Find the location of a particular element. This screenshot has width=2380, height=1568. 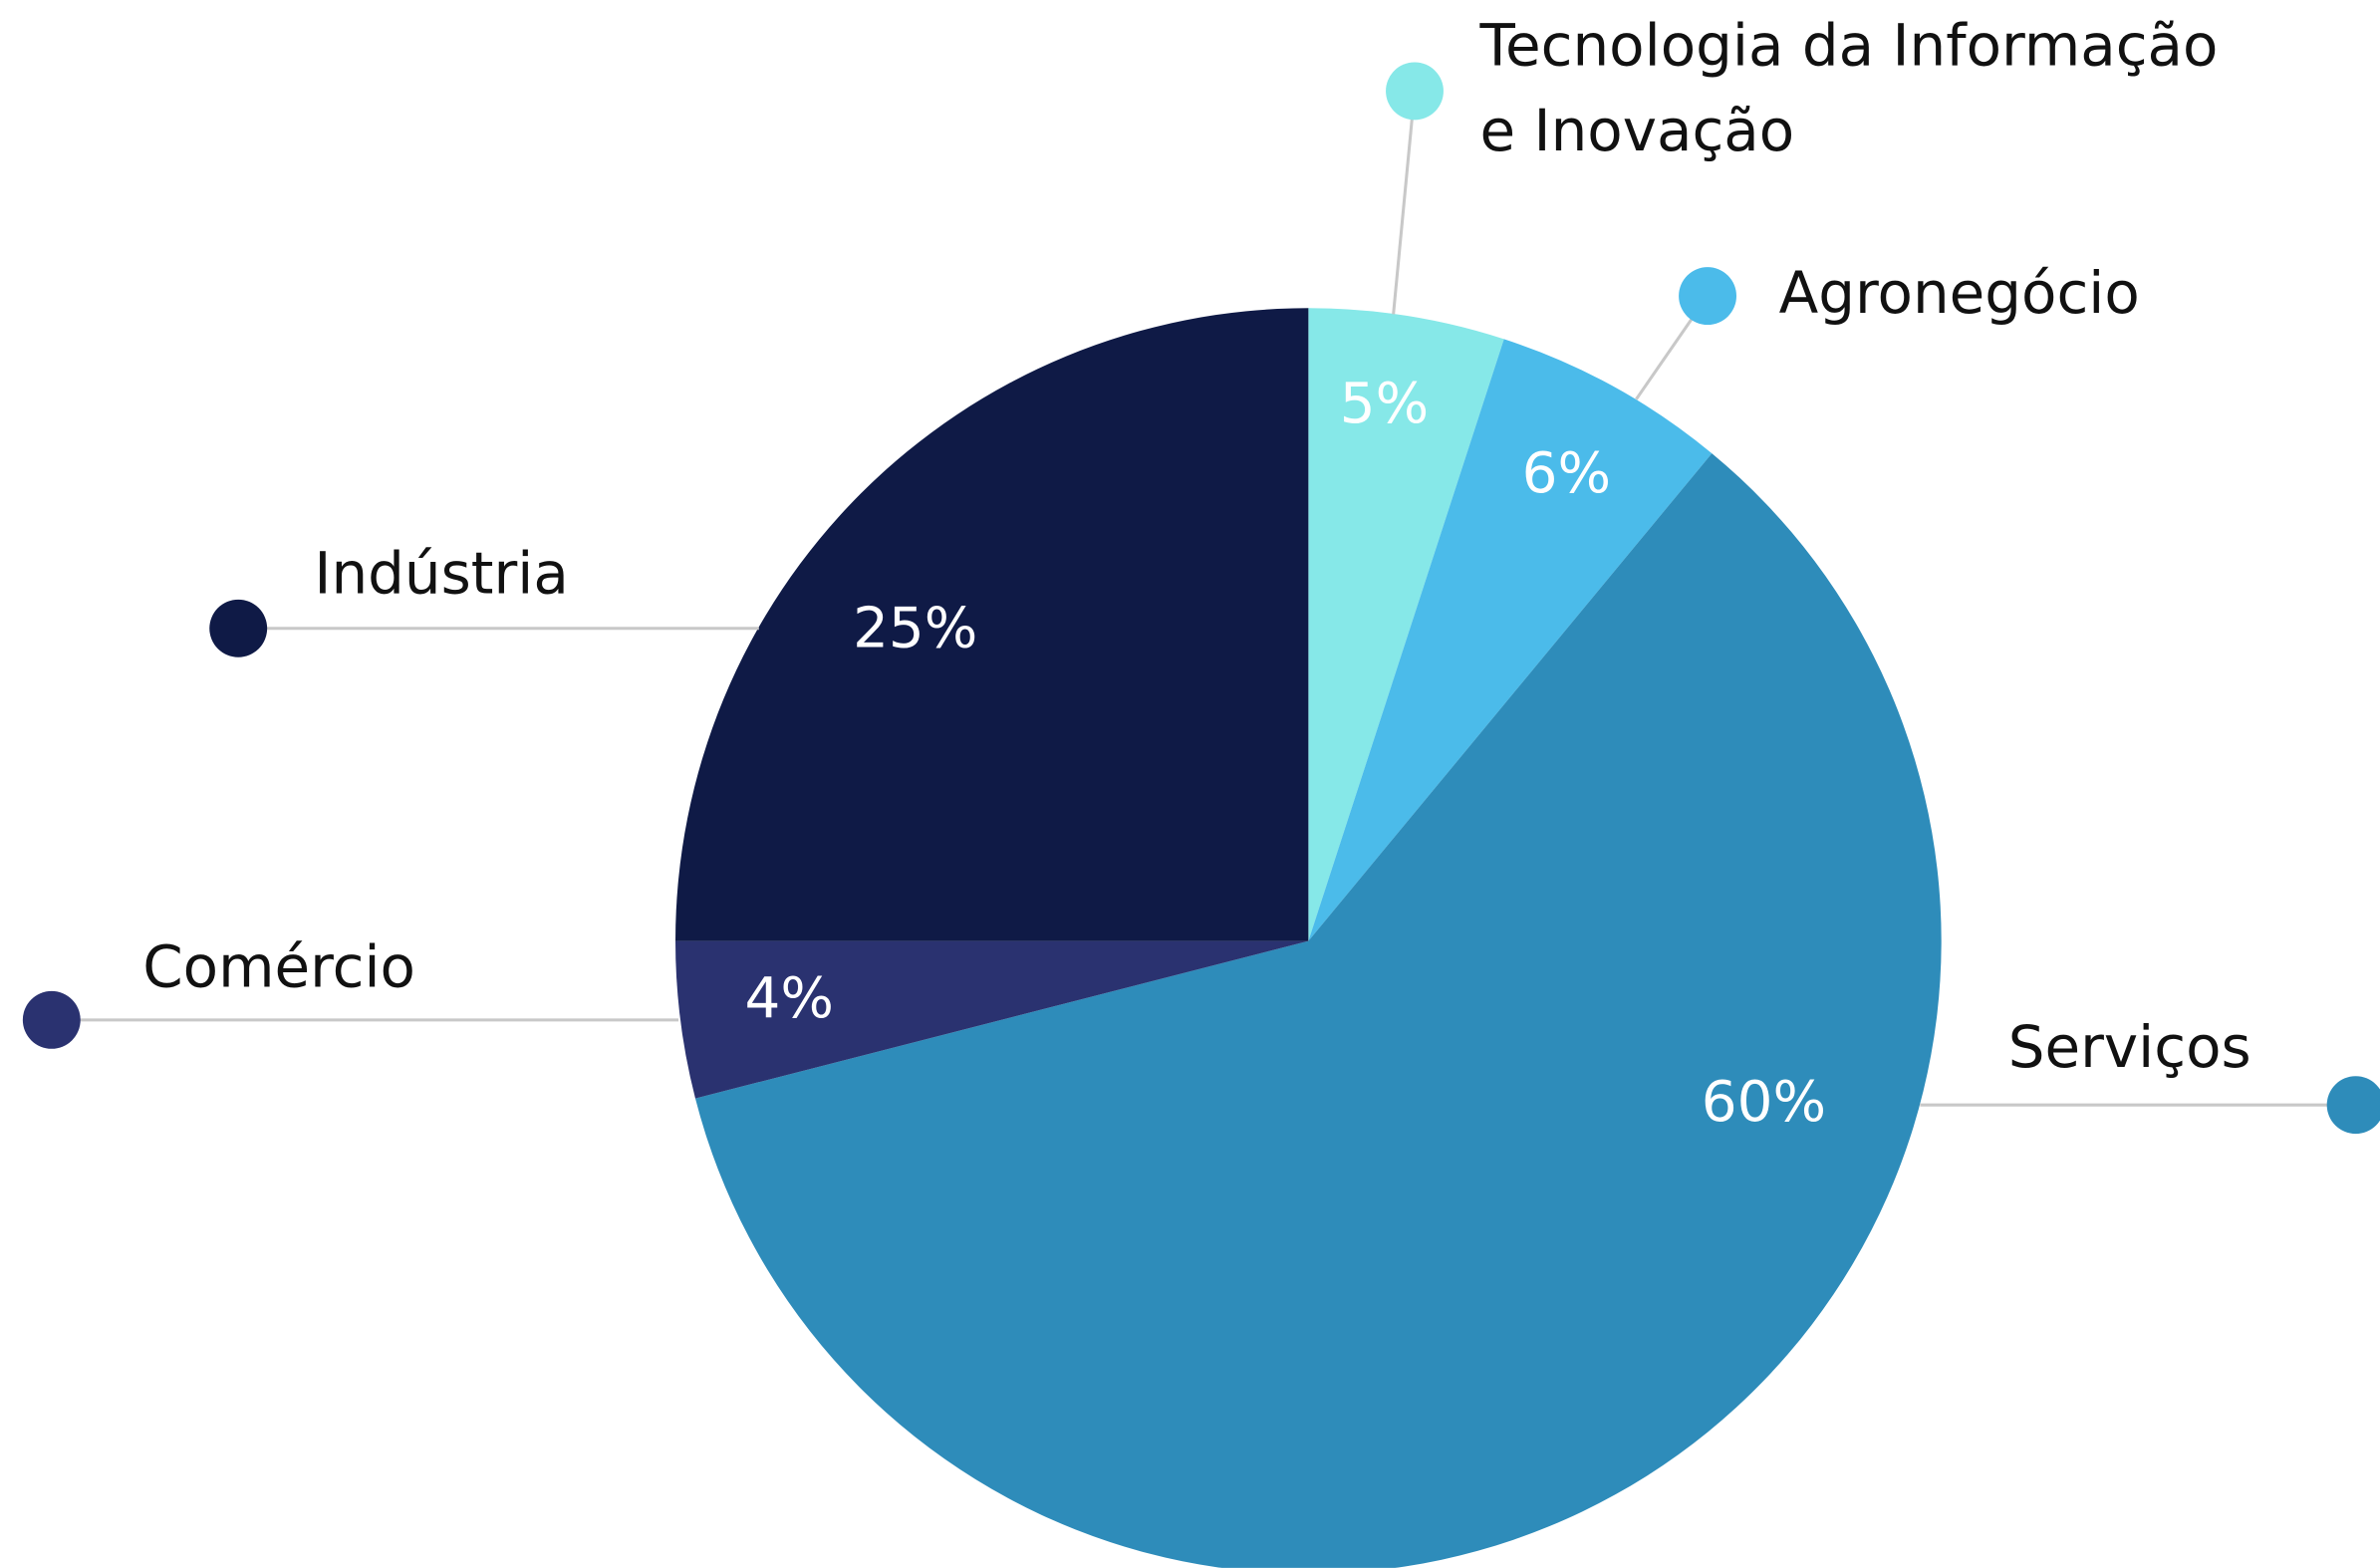

category-label: Tecnologia da Informação e Inovação is located at coordinates (1849, 88).